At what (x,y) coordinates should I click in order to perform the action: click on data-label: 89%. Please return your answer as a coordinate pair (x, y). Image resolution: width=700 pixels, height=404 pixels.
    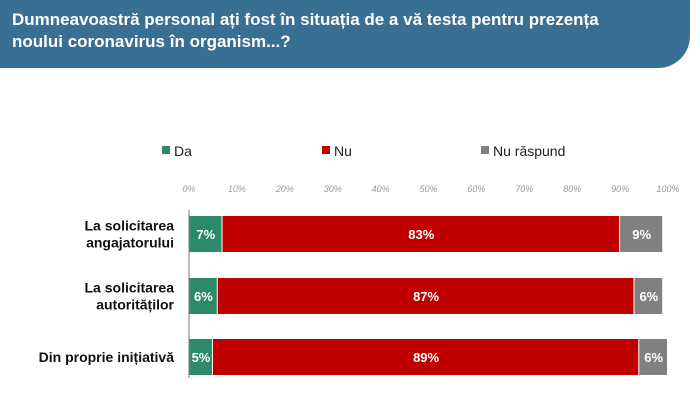
    Looking at the image, I should click on (426, 357).